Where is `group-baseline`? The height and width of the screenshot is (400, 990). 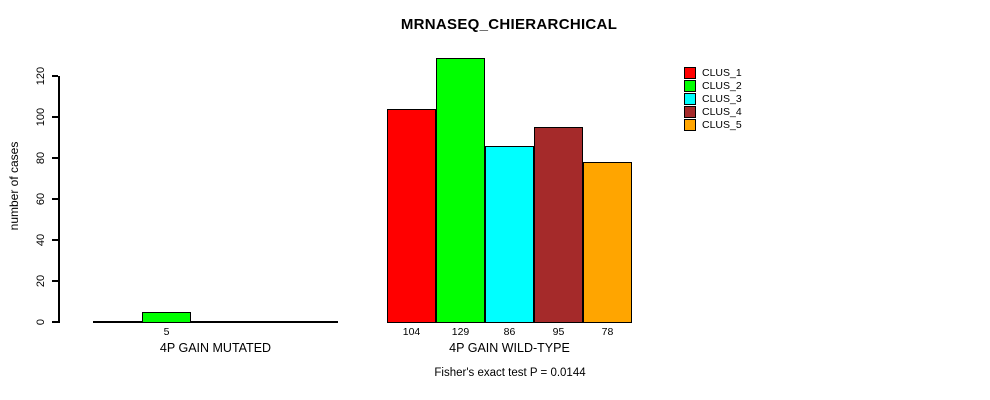 group-baseline is located at coordinates (215, 322).